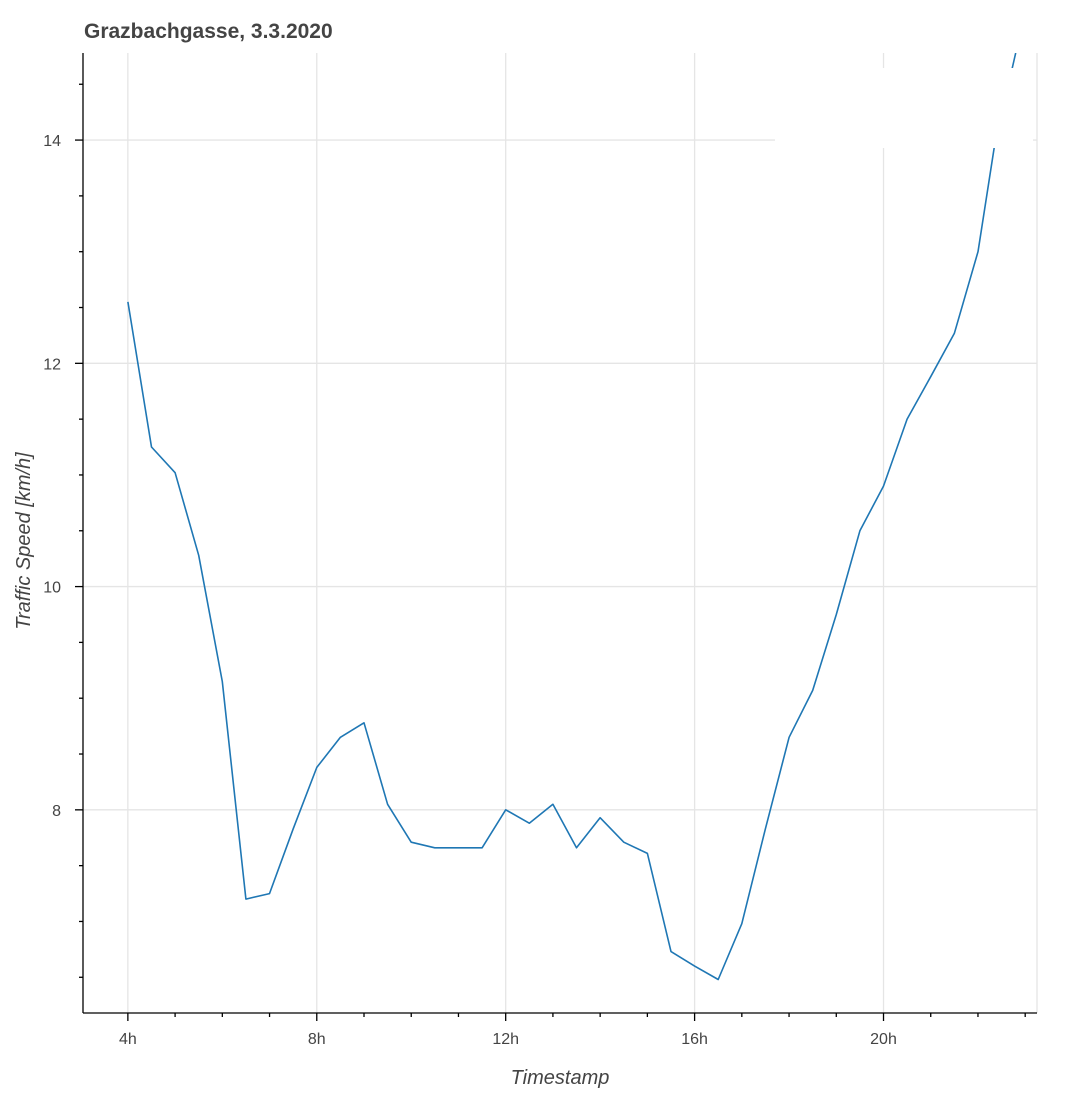 This screenshot has width=1090, height=1095. What do you see at coordinates (24, 541) in the screenshot?
I see `y-axis-label: Traffic Speed [km/h]` at bounding box center [24, 541].